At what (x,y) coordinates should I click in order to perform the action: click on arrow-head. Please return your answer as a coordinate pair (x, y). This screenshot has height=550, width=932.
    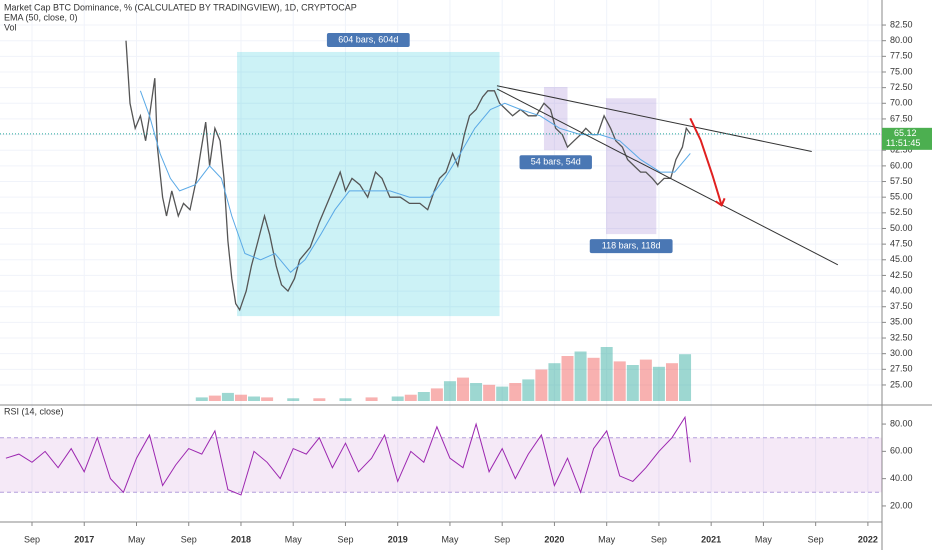
    Looking at the image, I should click on (720, 202).